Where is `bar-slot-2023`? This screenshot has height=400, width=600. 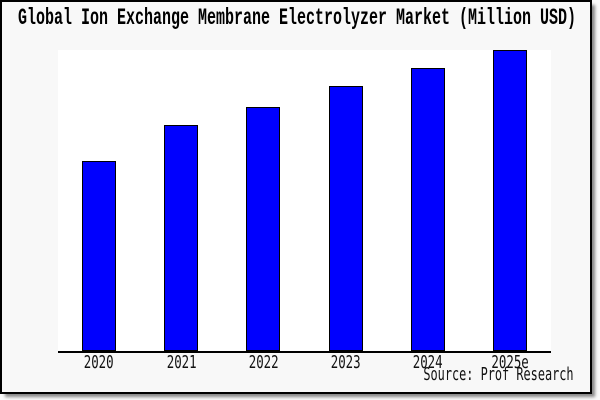
bar-slot-2023 is located at coordinates (346, 200).